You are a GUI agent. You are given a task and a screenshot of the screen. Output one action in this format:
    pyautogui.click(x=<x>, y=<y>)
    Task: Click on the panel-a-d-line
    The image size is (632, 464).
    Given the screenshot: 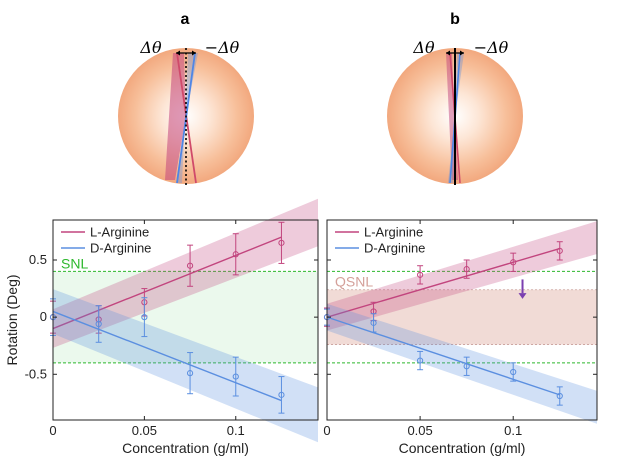 What is the action you would take?
    pyautogui.click(x=186, y=118)
    